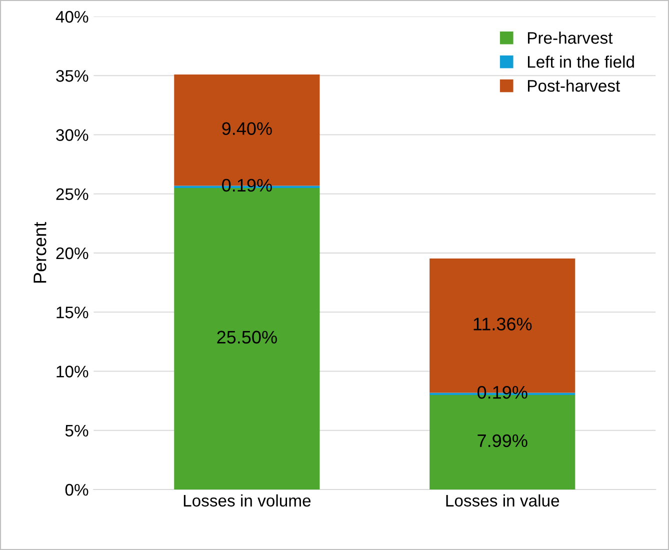  What do you see at coordinates (503, 500) in the screenshot?
I see `x-tick-label: Losses in value` at bounding box center [503, 500].